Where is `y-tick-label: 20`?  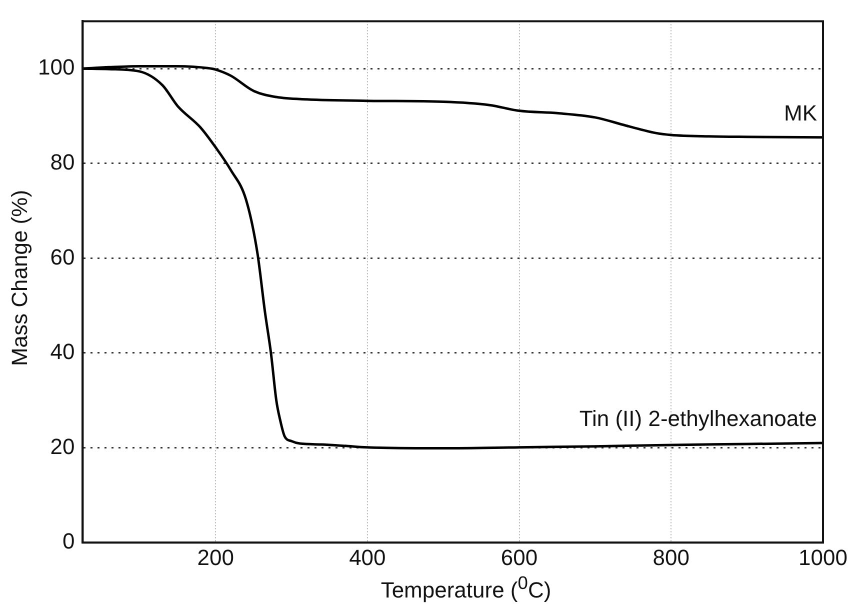
y-tick-label: 20 is located at coordinates (62, 446).